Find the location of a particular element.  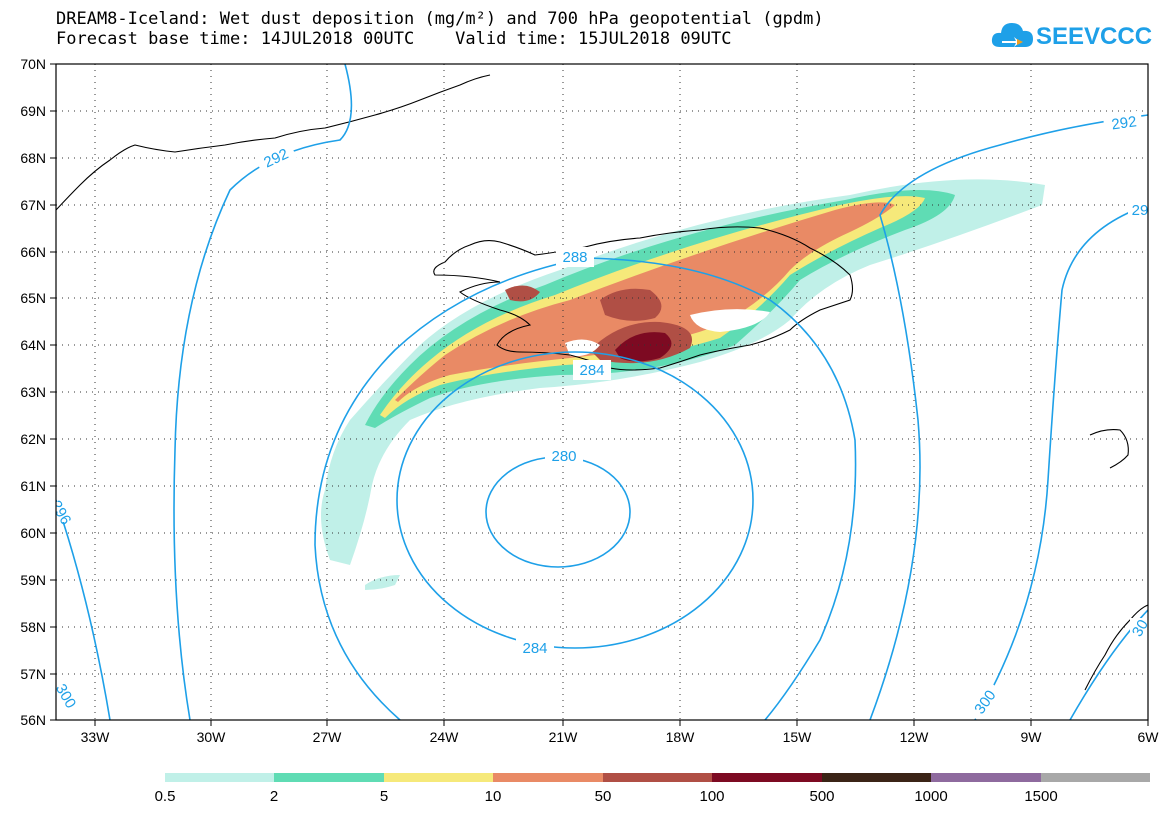

contour-label: 30 is located at coordinates (1140, 628).